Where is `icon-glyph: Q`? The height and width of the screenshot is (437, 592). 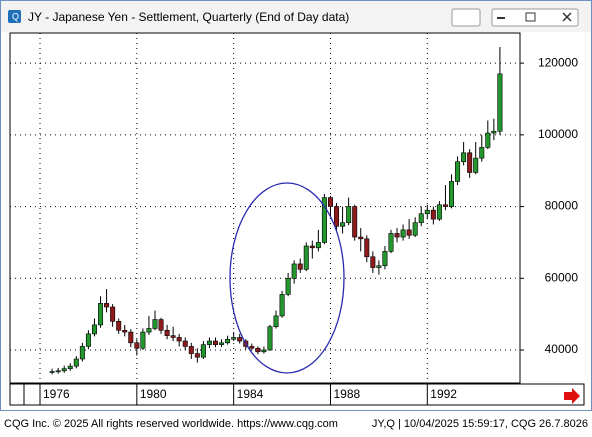
icon-glyph: Q is located at coordinates (15, 16).